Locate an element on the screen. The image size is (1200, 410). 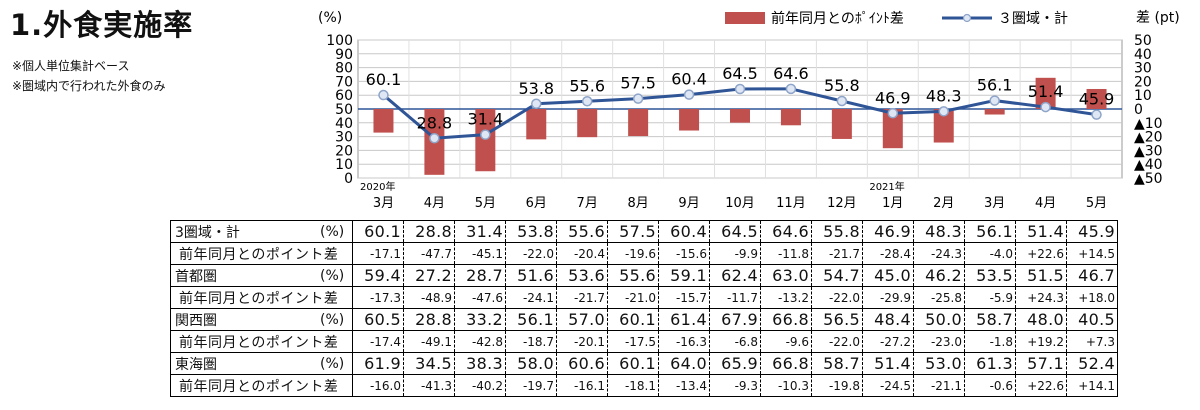
diff-cell: +19.2 is located at coordinates (1041, 341).